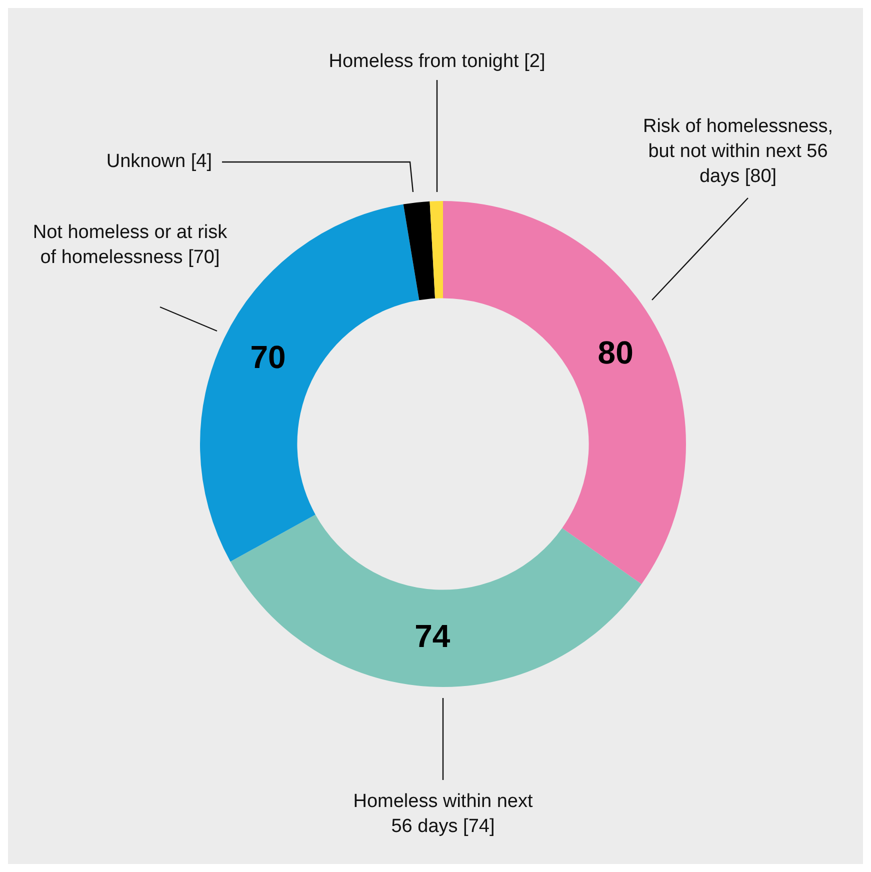 The width and height of the screenshot is (871, 872). Describe the element at coordinates (437, 61) in the screenshot. I see `slice-label: Homeless from tonight [2]` at that location.